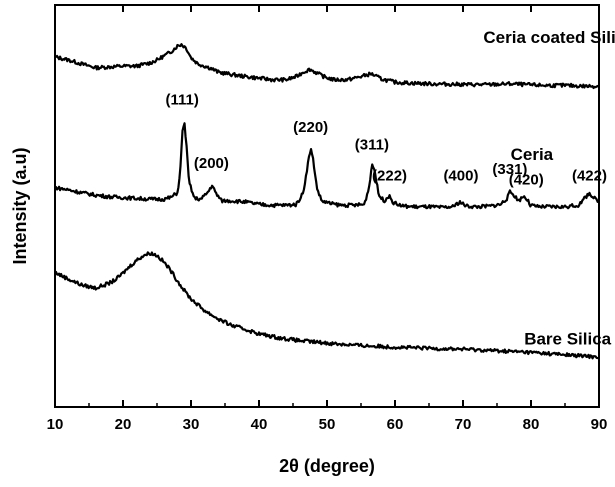  Describe the element at coordinates (526, 179) in the screenshot. I see `peak-label-420: (420)` at that location.